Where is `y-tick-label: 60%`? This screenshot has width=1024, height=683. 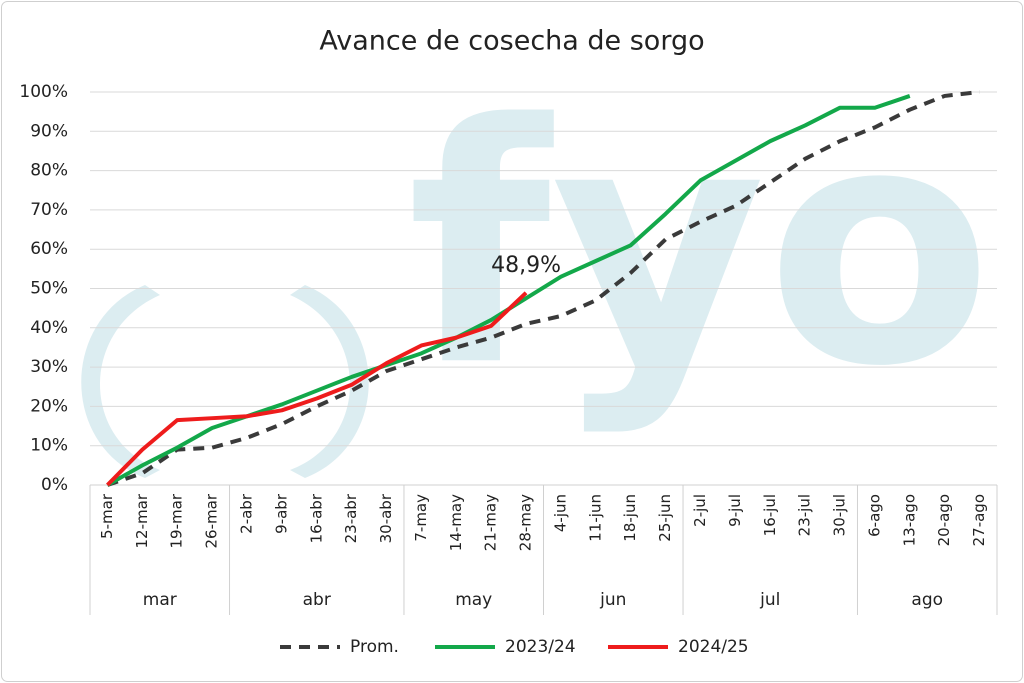
y-tick-label: 60% is located at coordinates (49, 249).